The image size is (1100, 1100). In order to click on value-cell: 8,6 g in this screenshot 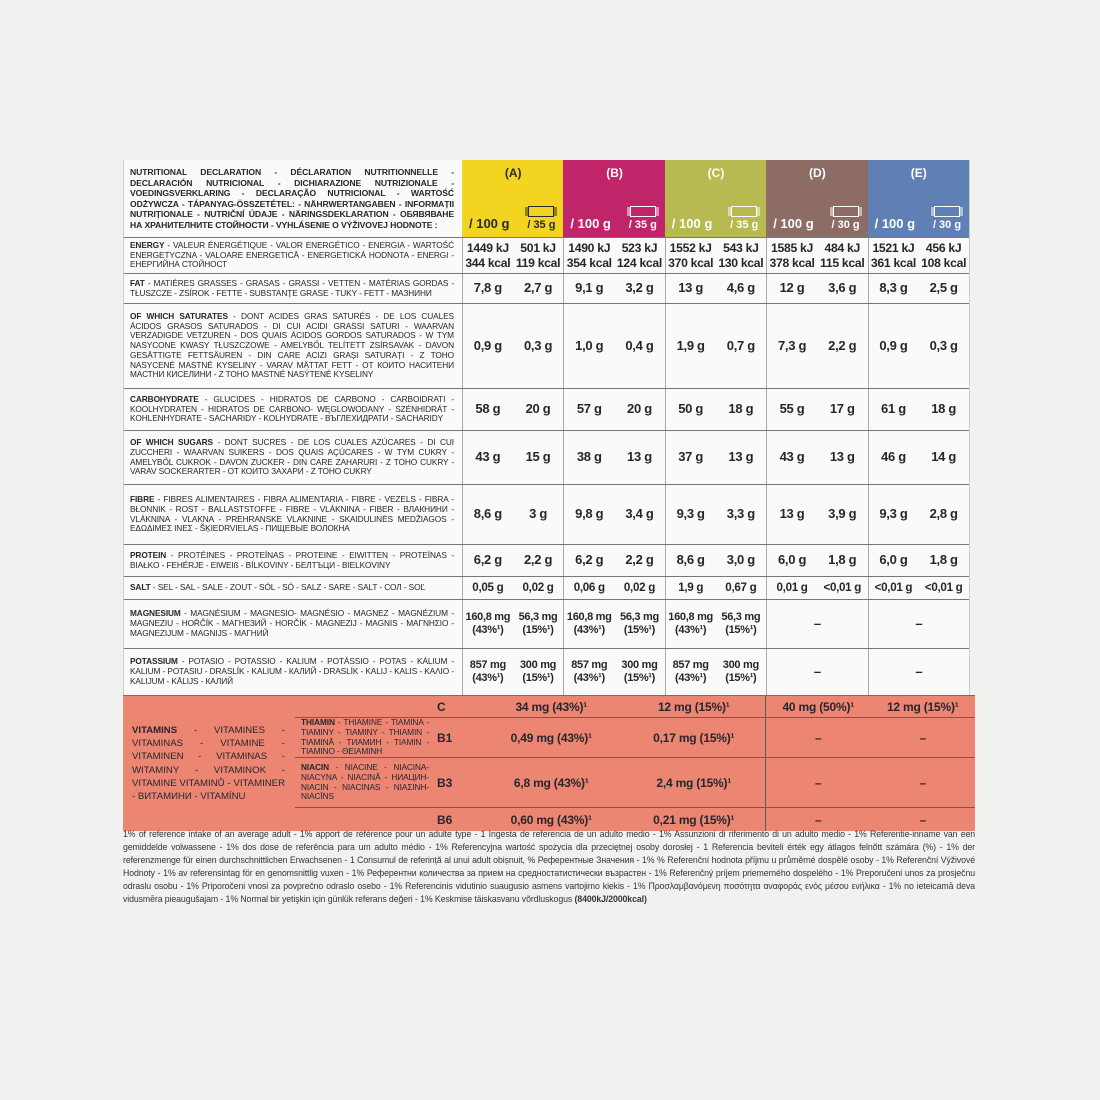, I will do `click(487, 514)`.